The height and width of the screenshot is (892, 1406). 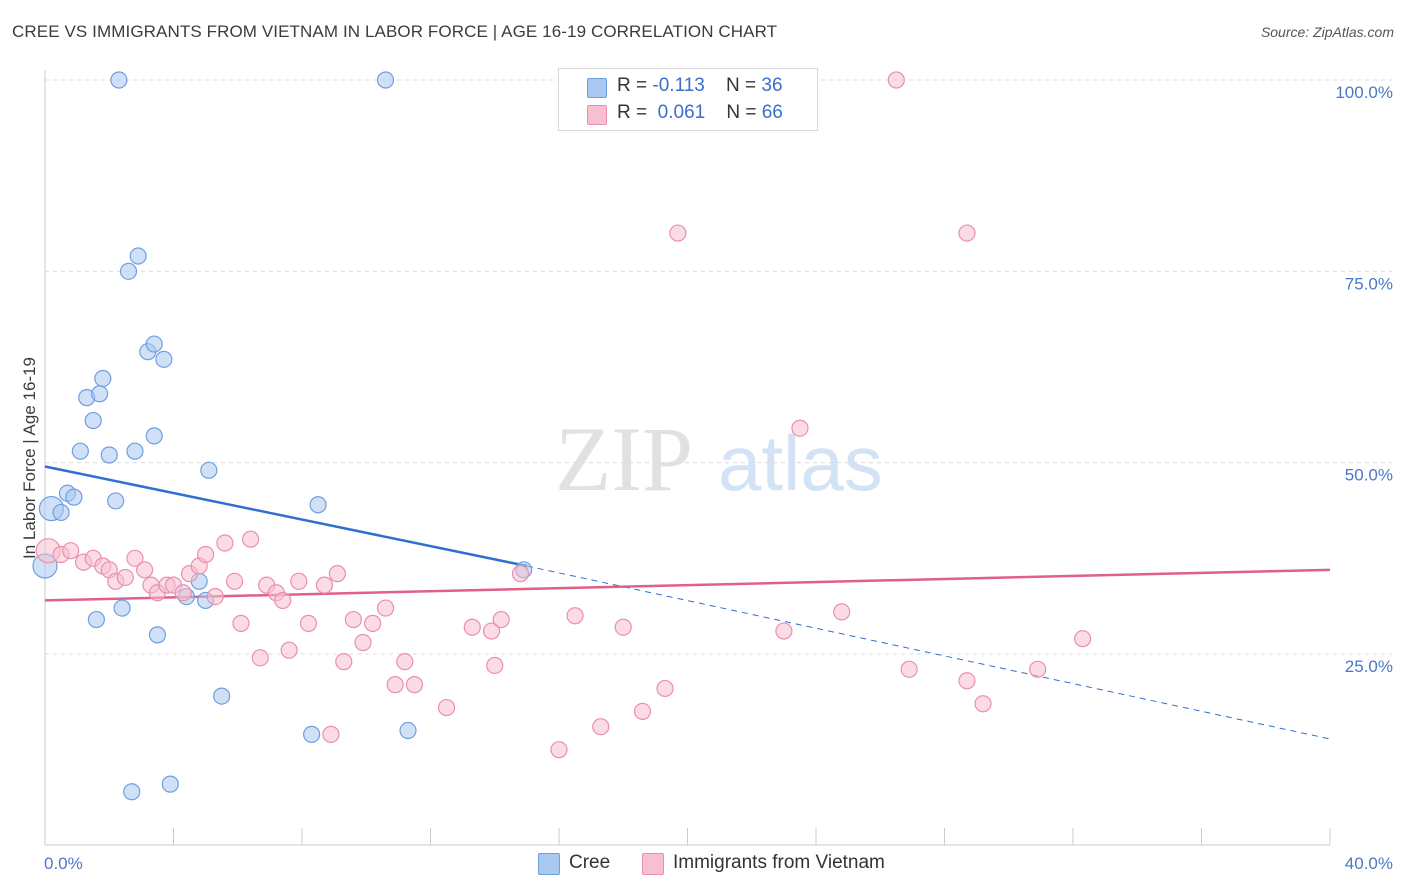 What do you see at coordinates (1364, 92) in the screenshot?
I see `y-tick-label: 100.0%` at bounding box center [1364, 92].